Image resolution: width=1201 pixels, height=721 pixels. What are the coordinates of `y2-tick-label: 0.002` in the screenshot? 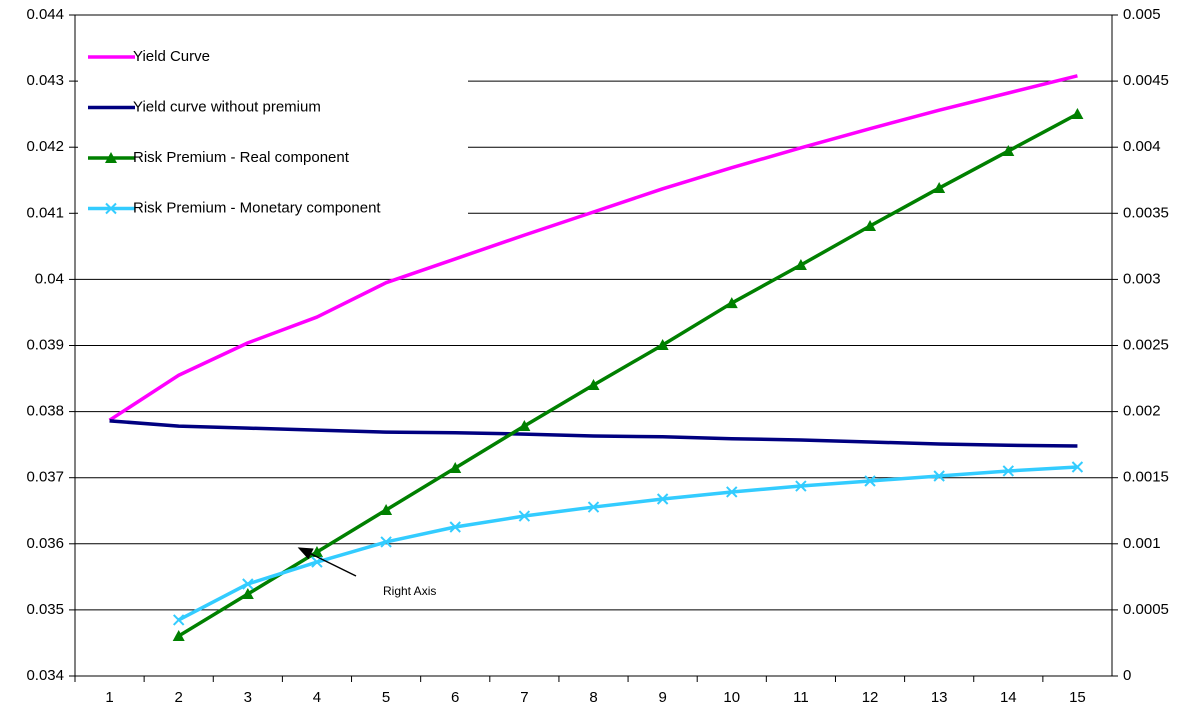 It's located at (1142, 411).